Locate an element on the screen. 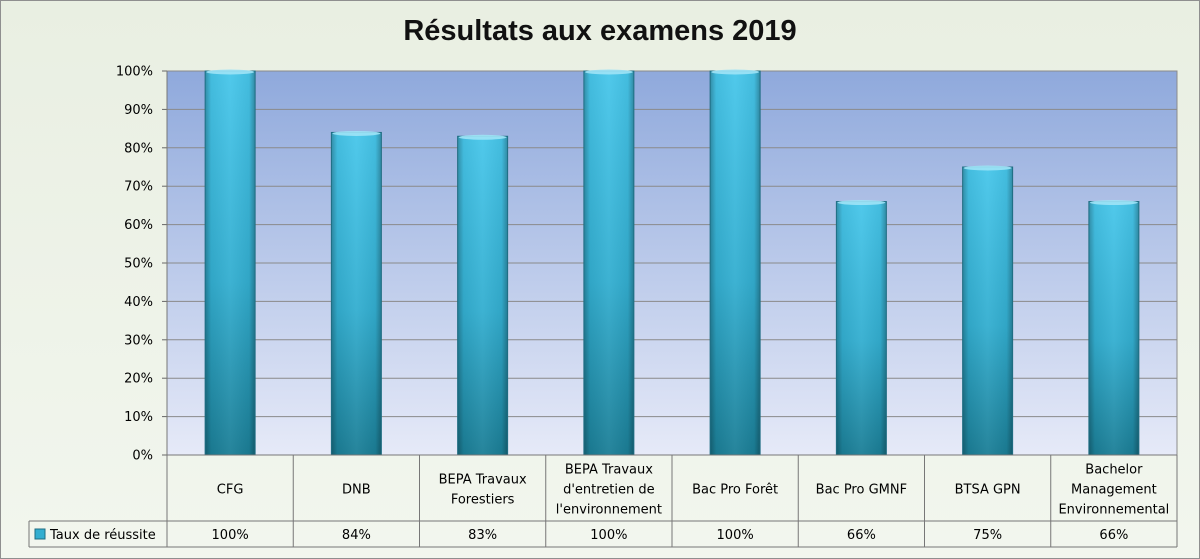 The image size is (1200, 559). category-label: Bac Pro GMNF is located at coordinates (861, 490).